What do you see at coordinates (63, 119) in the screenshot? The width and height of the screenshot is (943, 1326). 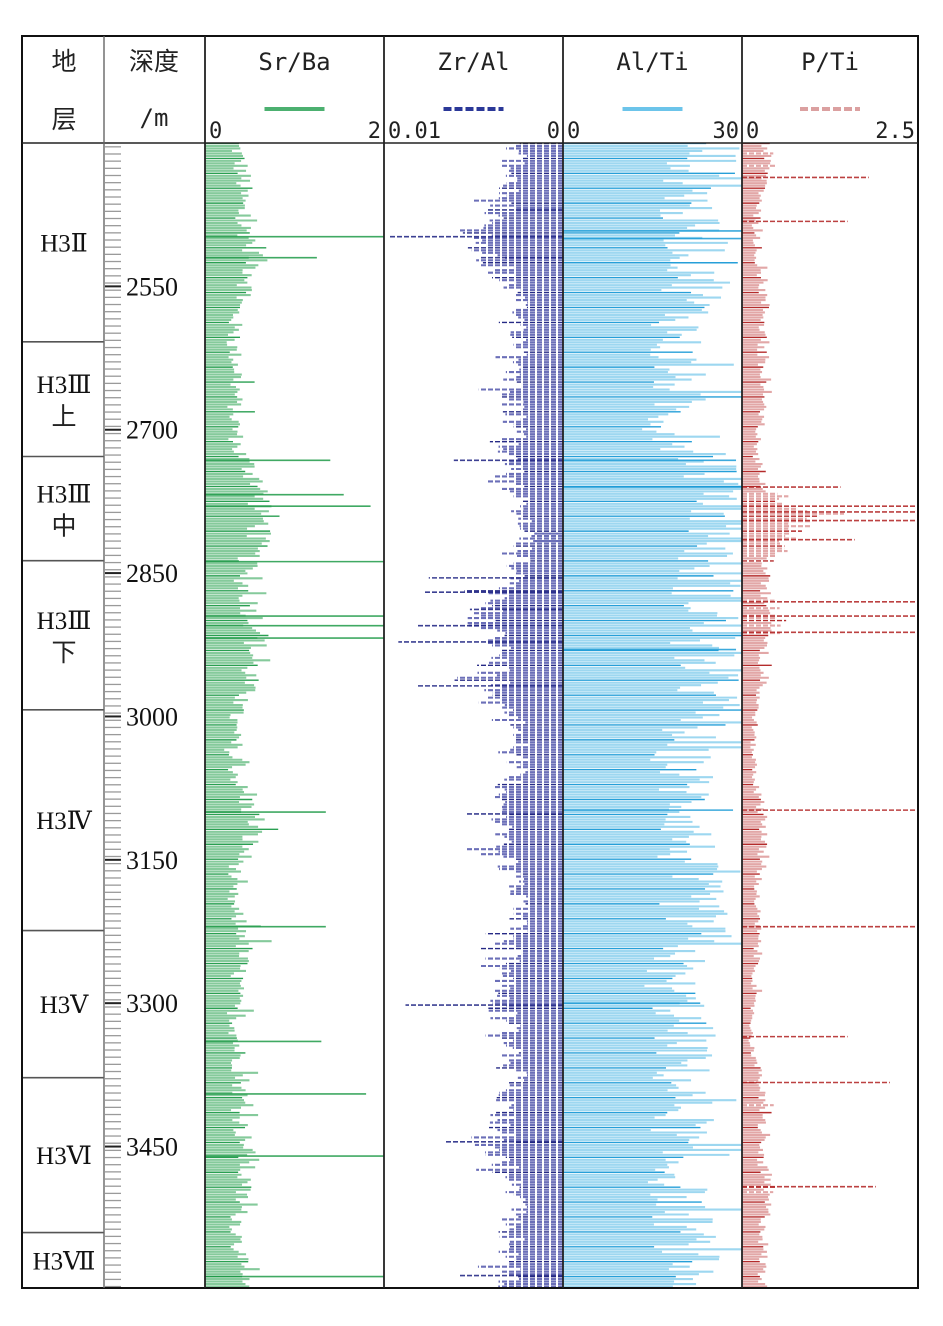 I see `strata-header-bottom: 层` at bounding box center [63, 119].